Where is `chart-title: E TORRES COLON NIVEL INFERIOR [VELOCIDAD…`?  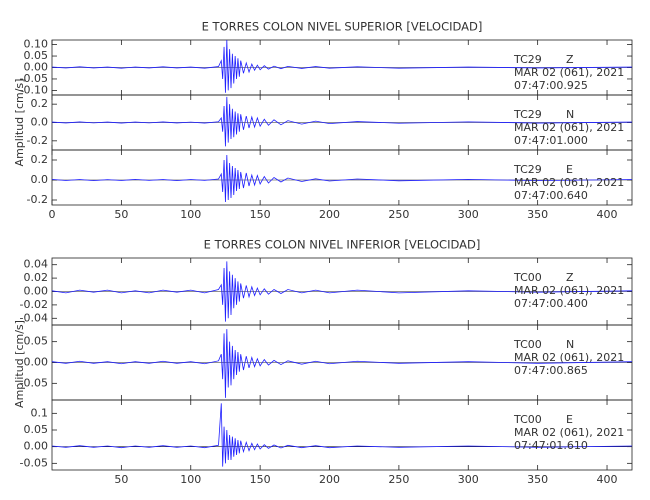 chart-title: E TORRES COLON NIVEL INFERIOR [VELOCIDAD… is located at coordinates (342, 245).